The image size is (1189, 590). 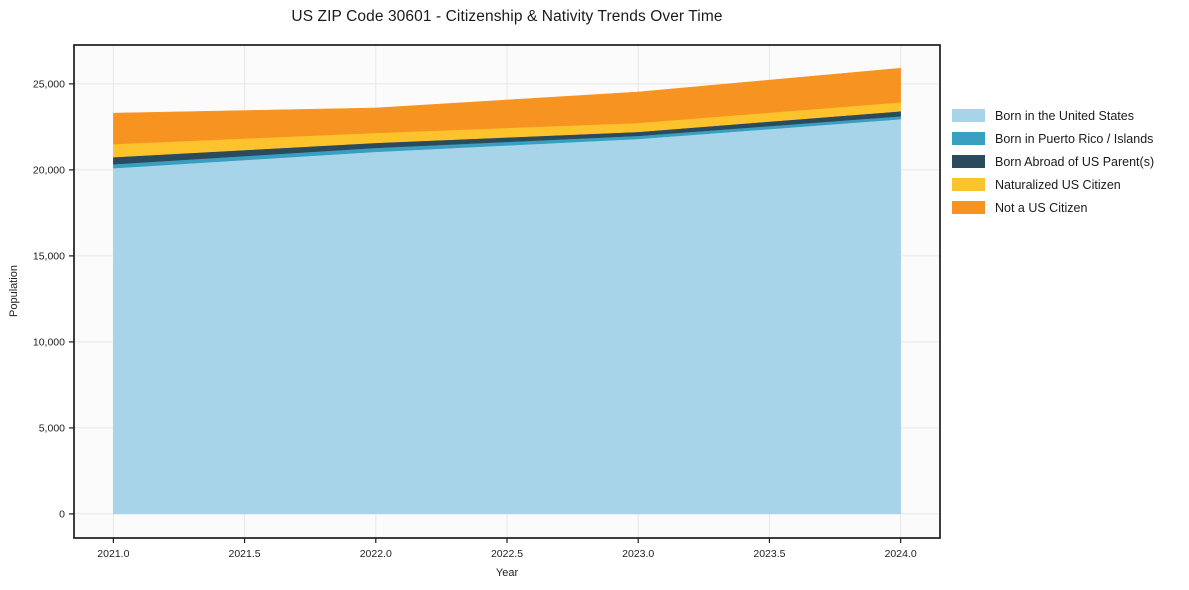 I want to click on y-tick-label: 25,000, so click(x=49, y=85).